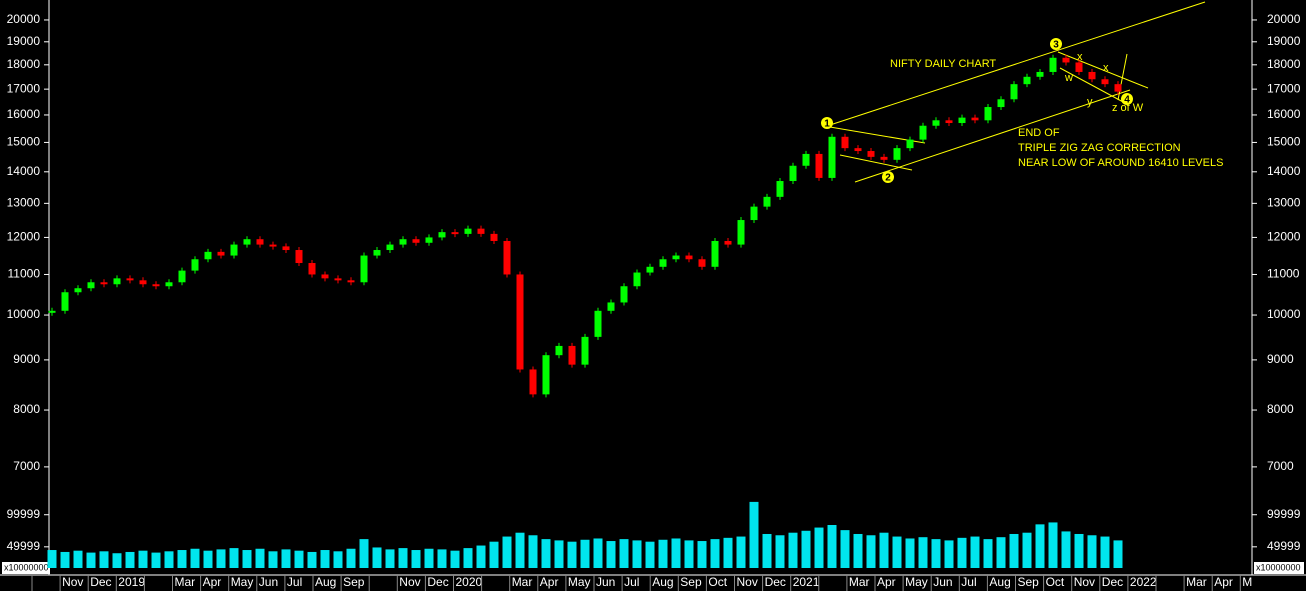  I want to click on y2-tick-label: 99999, so click(1284, 514).